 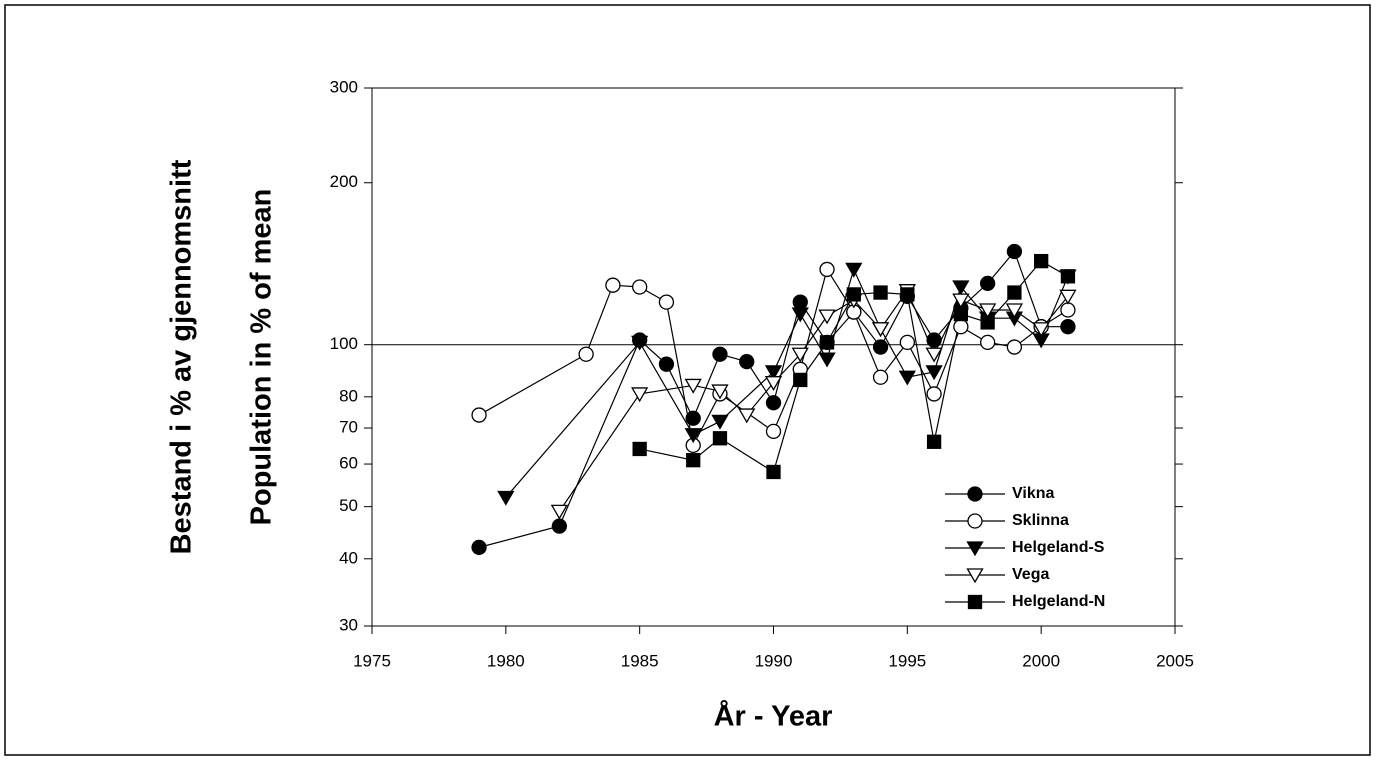 What do you see at coordinates (1030, 574) in the screenshot?
I see `legend-label: Vega` at bounding box center [1030, 574].